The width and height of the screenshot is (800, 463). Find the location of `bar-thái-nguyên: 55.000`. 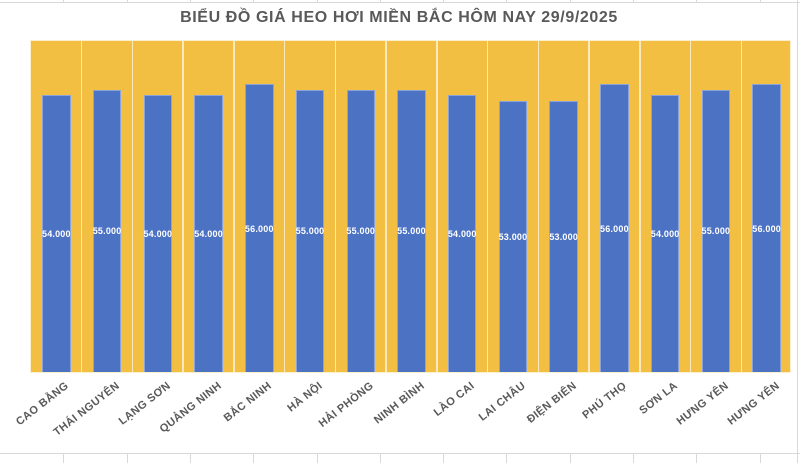

bar-thái-nguyên: 55.000 is located at coordinates (107, 230).